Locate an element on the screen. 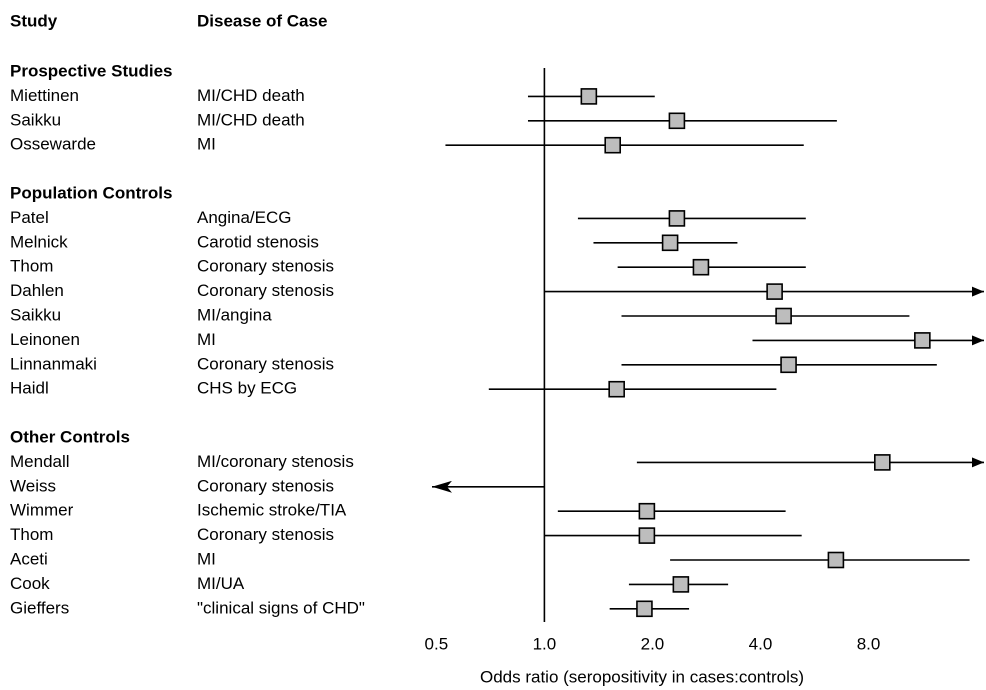 The height and width of the screenshot is (690, 986). x-tick-label: 2.0 is located at coordinates (653, 643).